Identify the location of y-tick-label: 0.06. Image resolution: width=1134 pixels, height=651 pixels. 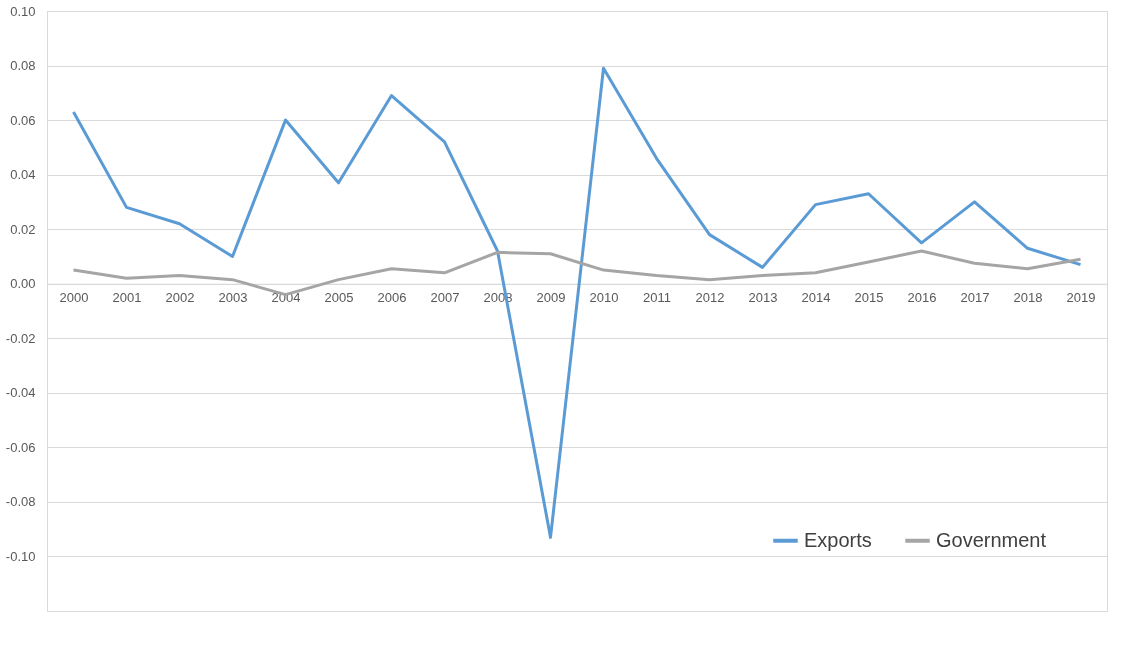
(23, 120).